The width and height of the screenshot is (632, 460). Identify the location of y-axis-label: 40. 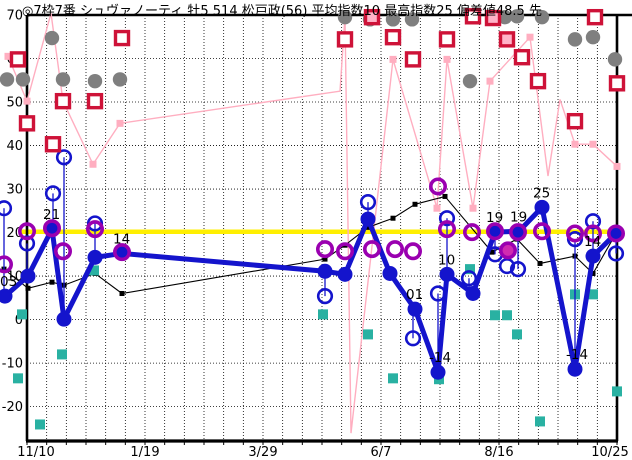
(14, 146).